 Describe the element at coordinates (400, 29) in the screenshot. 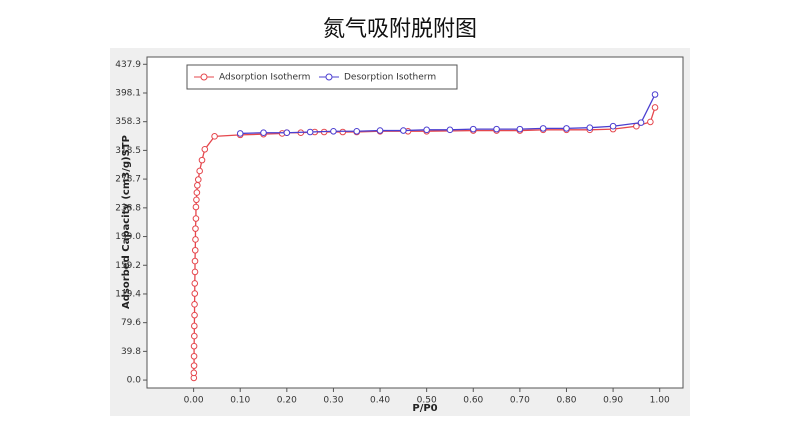

I see `chart-title: 氮气吸附脱附图` at that location.